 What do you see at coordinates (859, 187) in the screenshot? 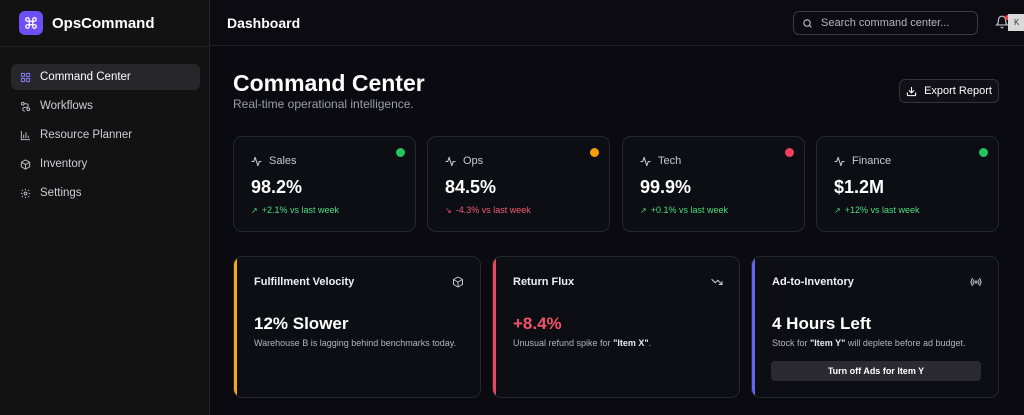
I see `metric-value: $1.2M` at bounding box center [859, 187].